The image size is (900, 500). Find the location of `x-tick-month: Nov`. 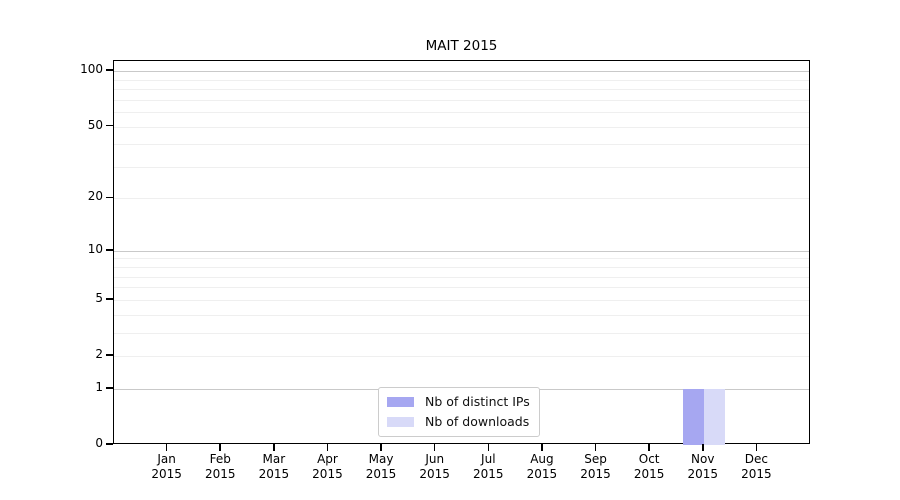

x-tick-month: Nov is located at coordinates (703, 459).